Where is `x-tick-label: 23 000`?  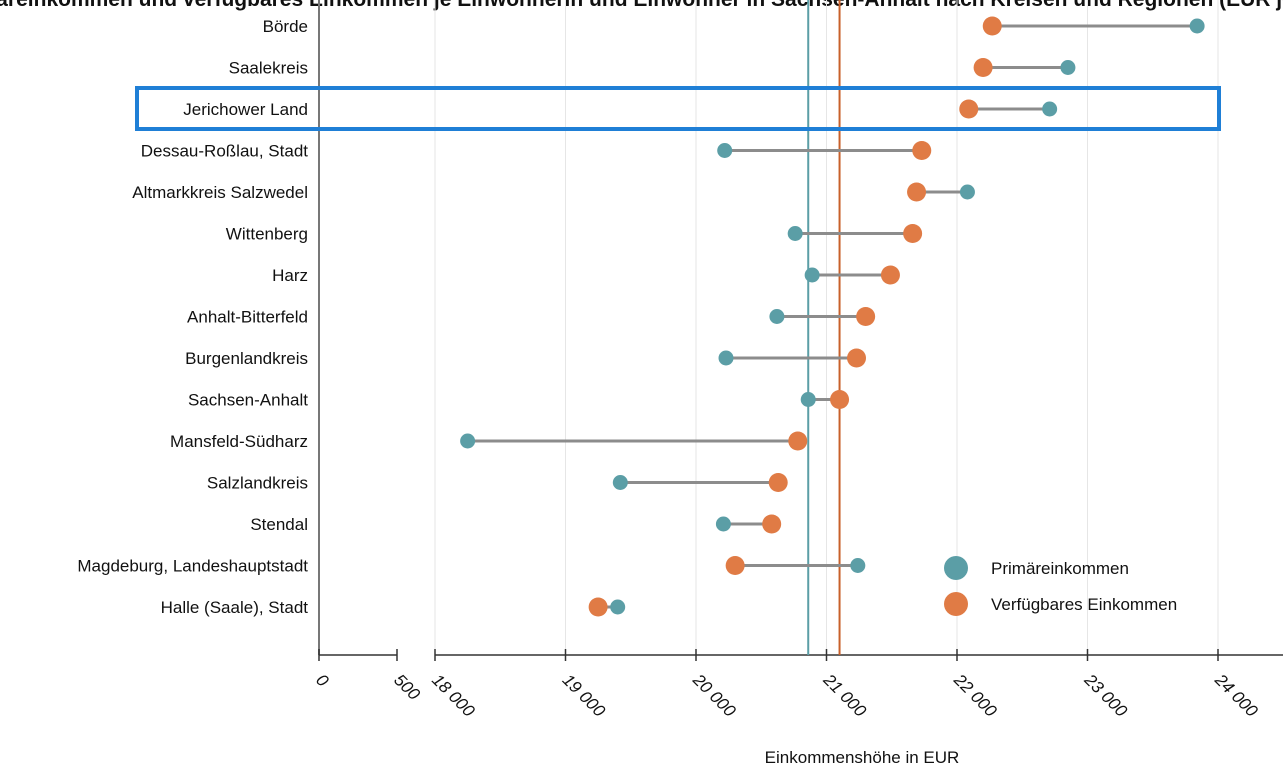 x-tick-label: 23 000 is located at coordinates (1105, 695).